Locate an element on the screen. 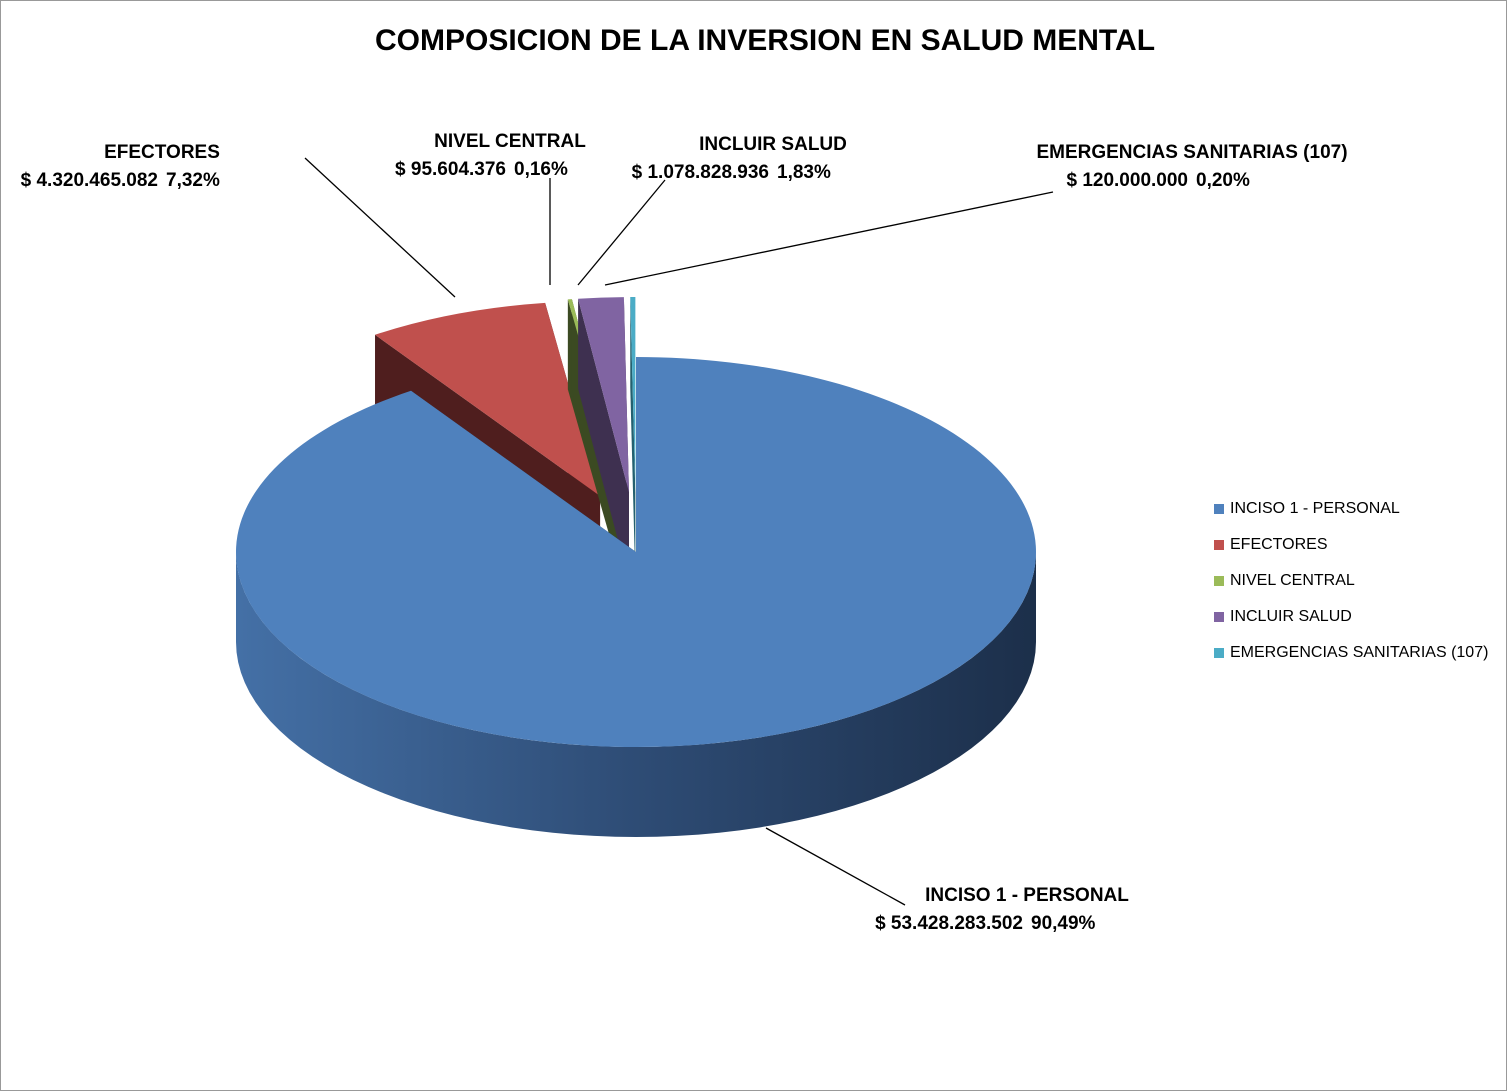 The height and width of the screenshot is (1091, 1507). legend-label: EMERGENCIAS SANITARIAS (107) is located at coordinates (1359, 652).